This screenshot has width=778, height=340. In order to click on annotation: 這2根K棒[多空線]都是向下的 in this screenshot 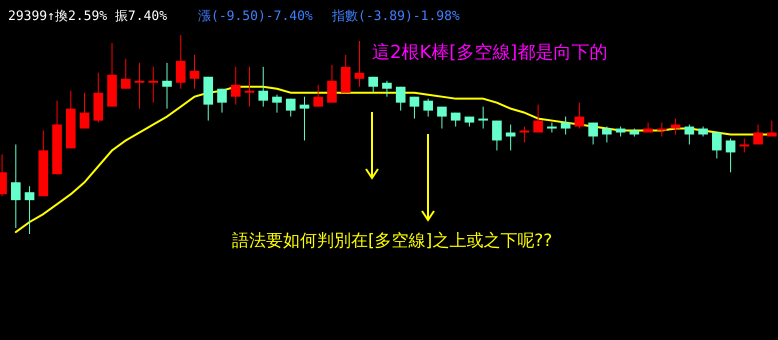, I will do `click(490, 52)`.